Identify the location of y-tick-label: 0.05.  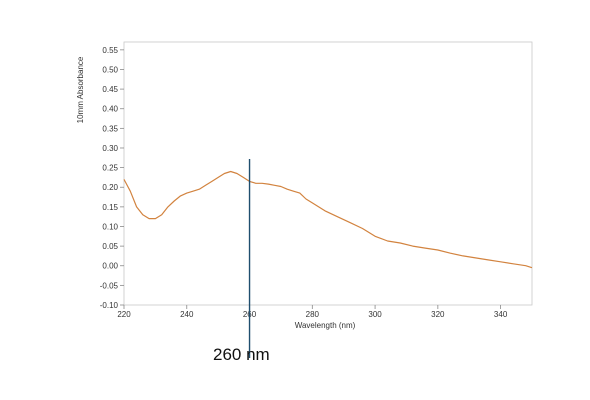
(110, 246).